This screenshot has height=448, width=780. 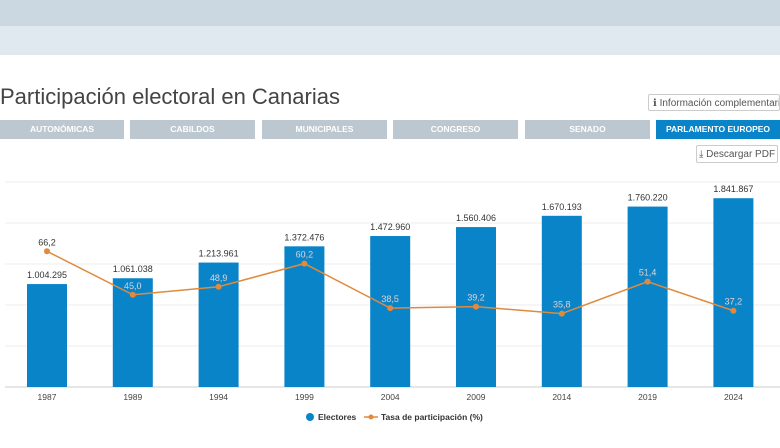 What do you see at coordinates (324, 129) in the screenshot?
I see `tab-municipales: MUNICIPALES` at bounding box center [324, 129].